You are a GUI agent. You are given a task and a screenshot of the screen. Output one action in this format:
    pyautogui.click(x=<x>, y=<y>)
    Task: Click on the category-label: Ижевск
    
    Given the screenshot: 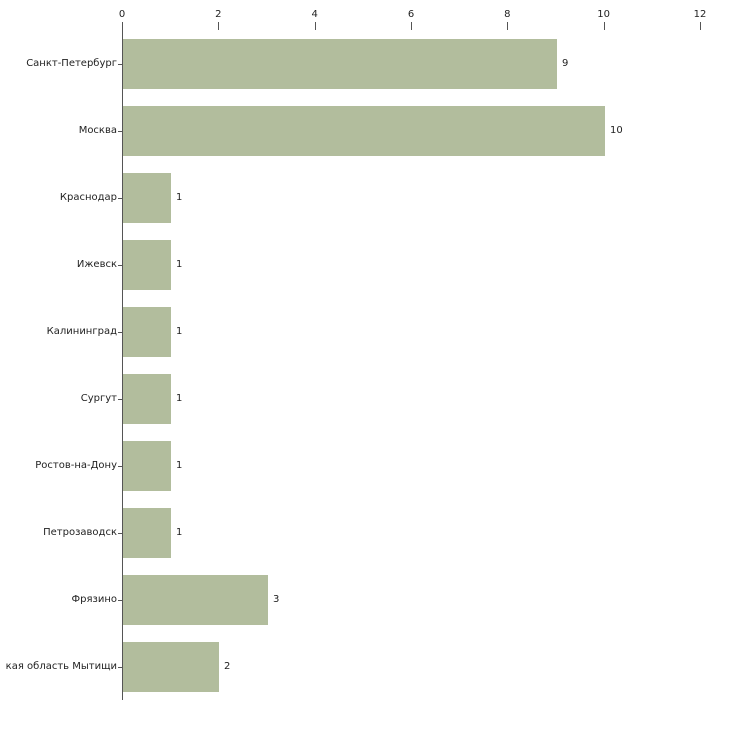 What is the action you would take?
    pyautogui.click(x=96, y=264)
    